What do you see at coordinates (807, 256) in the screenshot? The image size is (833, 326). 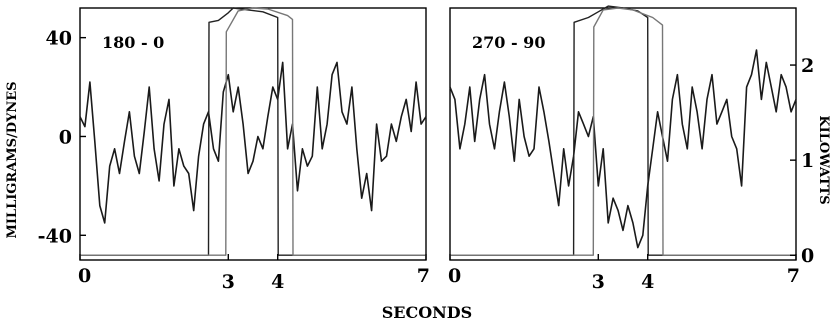 I see `y2-tick-label: 0` at bounding box center [807, 256].